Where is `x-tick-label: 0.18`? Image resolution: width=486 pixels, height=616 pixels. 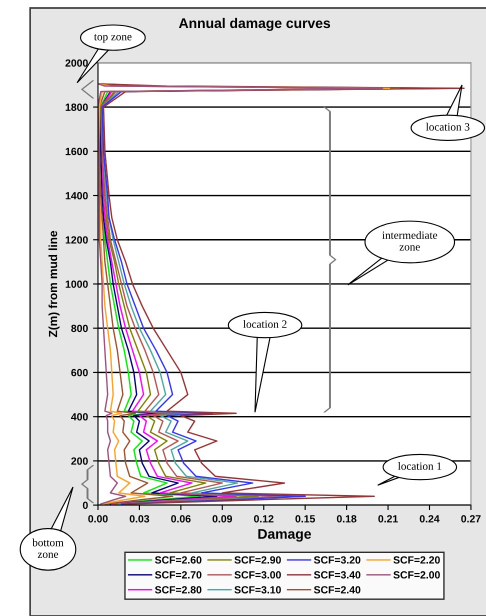 x-tick-label: 0.18 is located at coordinates (346, 518).